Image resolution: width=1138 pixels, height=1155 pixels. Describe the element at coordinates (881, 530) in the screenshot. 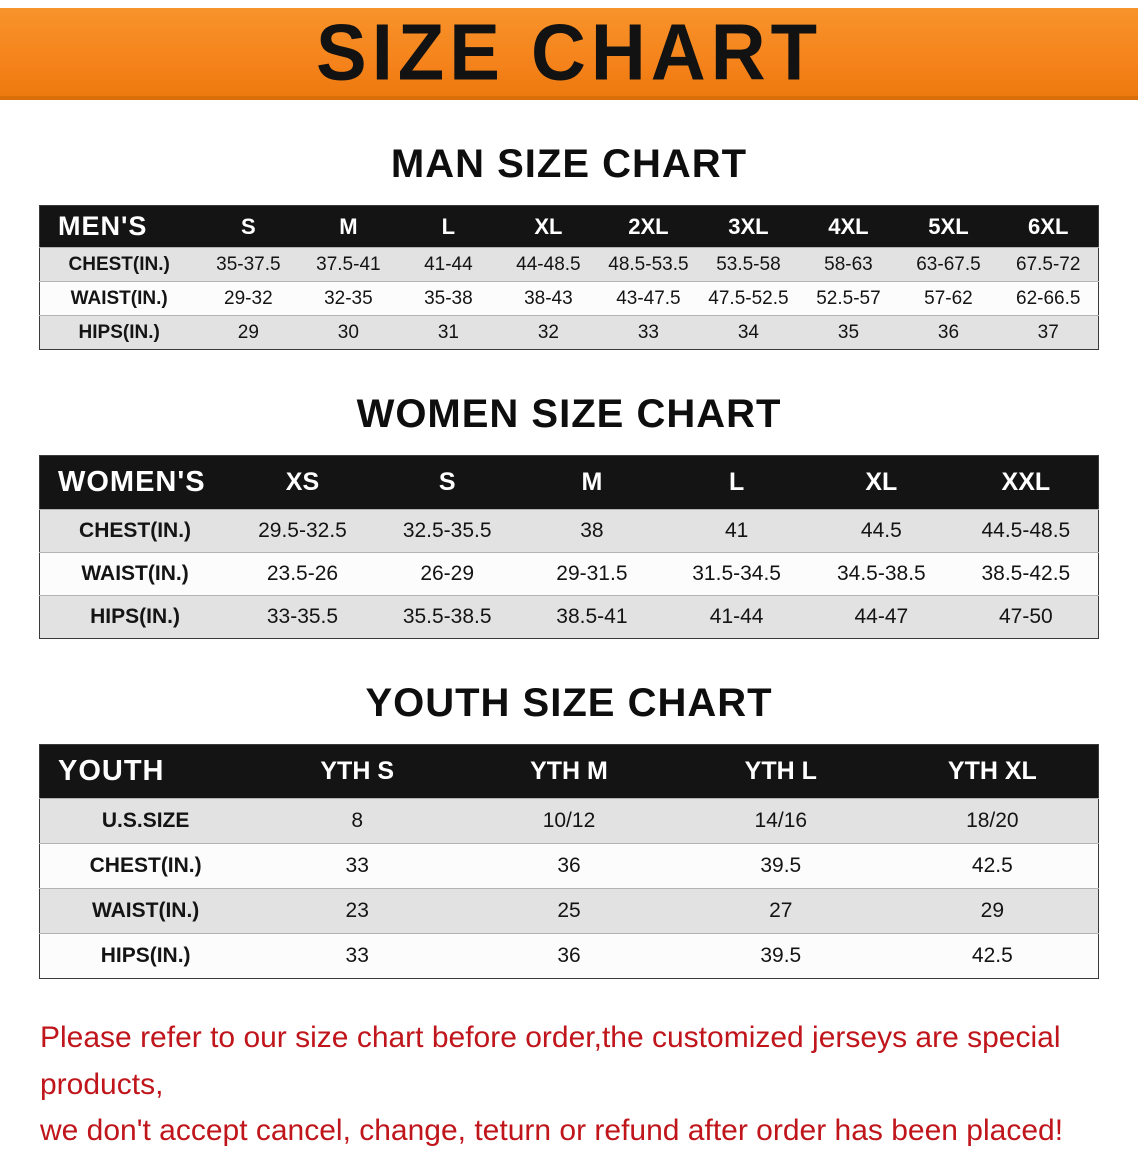

I see `size-value-cell: 44.5` at that location.